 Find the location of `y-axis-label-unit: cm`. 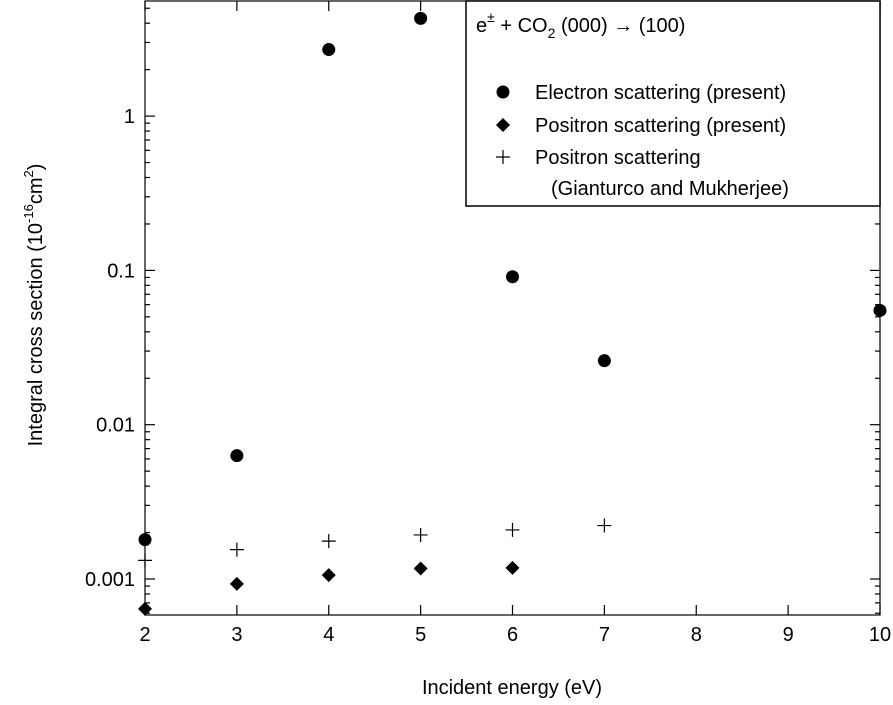

y-axis-label-unit: cm is located at coordinates (36, 191).